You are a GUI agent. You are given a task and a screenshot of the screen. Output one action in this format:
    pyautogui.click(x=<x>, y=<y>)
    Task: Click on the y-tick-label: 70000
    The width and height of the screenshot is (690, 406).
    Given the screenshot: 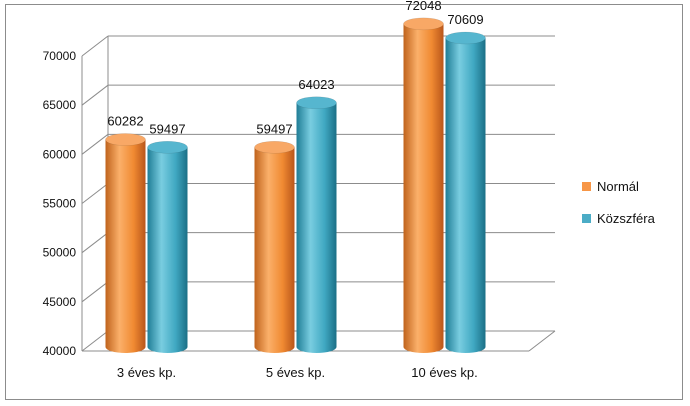 What is the action you would take?
    pyautogui.click(x=60, y=56)
    